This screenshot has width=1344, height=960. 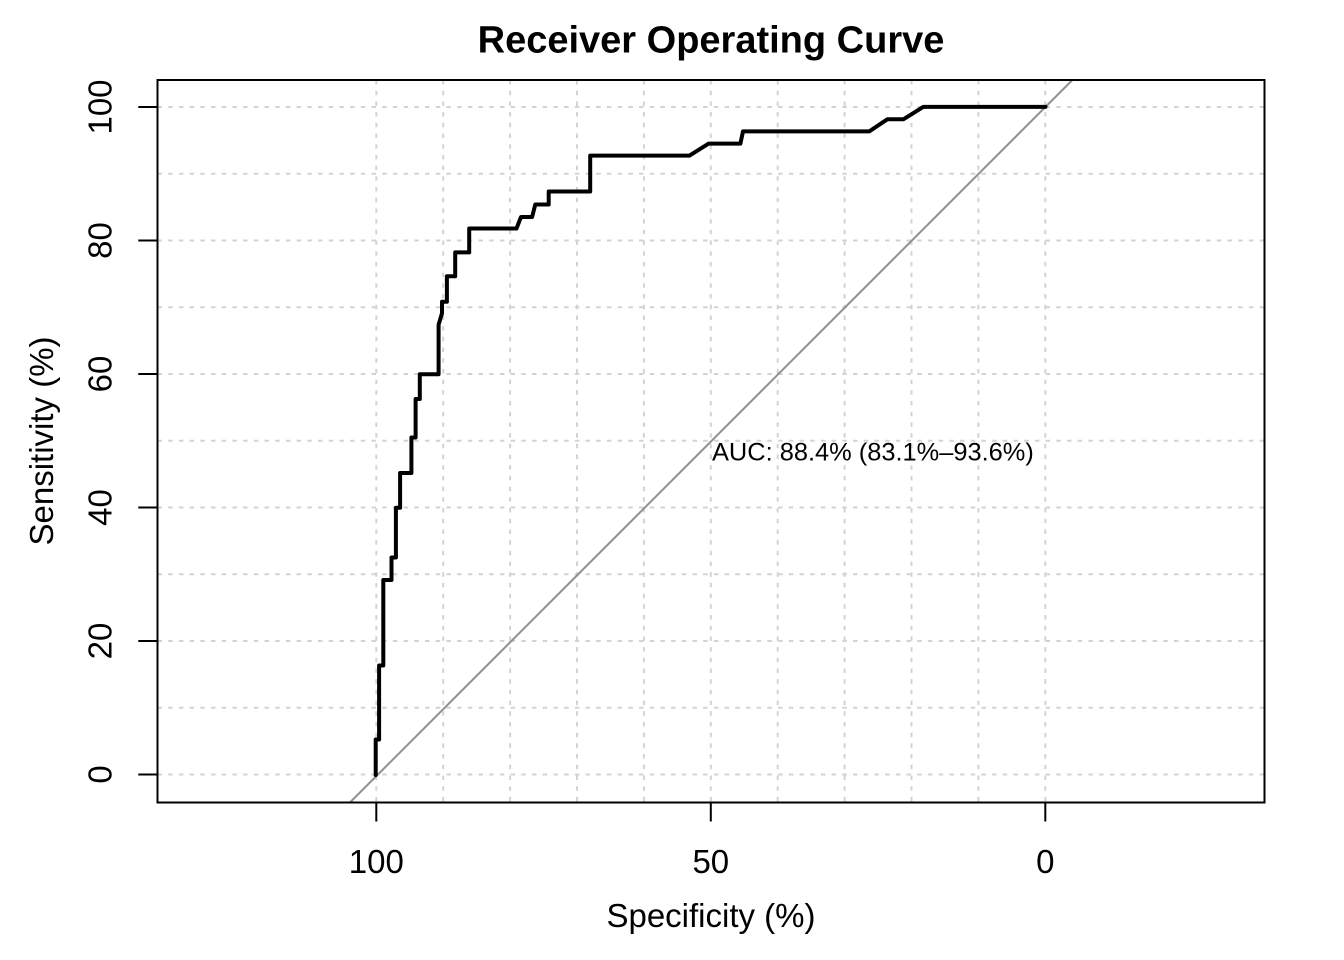 I want to click on svg-text: 80, so click(x=100, y=240).